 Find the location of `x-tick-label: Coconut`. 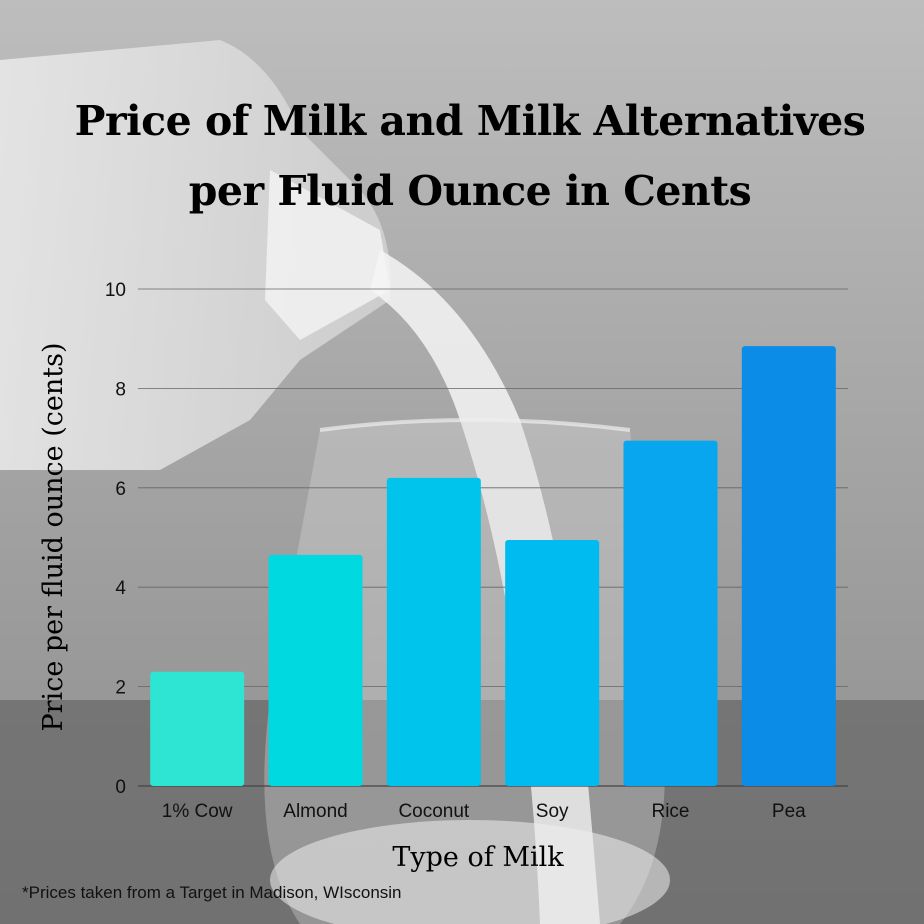

x-tick-label: Coconut is located at coordinates (433, 811).